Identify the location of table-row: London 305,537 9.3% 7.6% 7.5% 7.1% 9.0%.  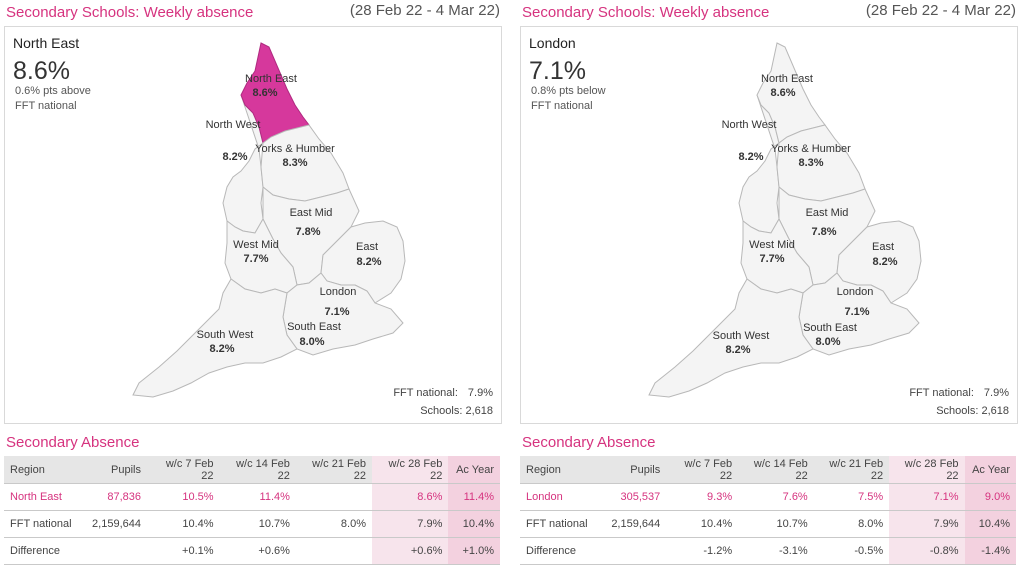
(768, 497).